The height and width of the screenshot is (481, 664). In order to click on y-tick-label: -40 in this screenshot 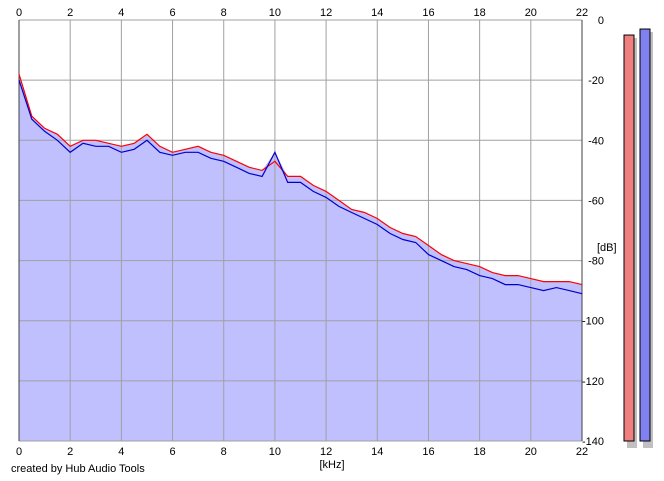, I will do `click(596, 141)`.